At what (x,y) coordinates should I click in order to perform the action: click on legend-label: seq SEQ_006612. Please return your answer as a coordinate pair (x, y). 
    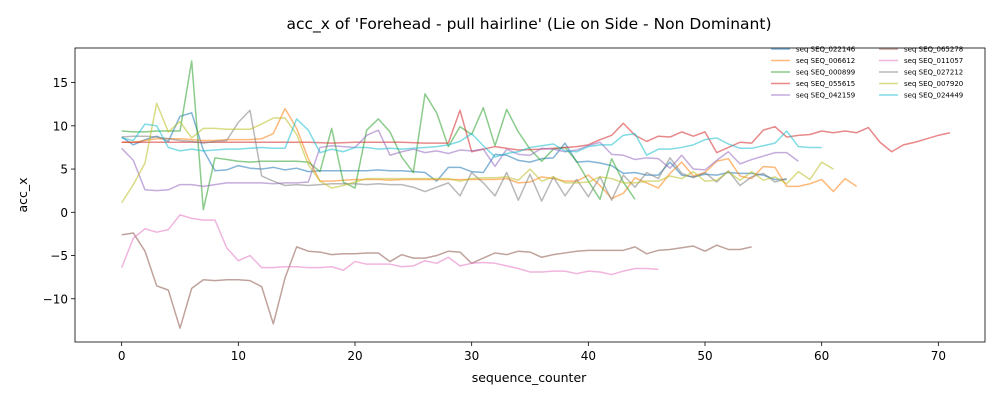
    Looking at the image, I should click on (825, 61).